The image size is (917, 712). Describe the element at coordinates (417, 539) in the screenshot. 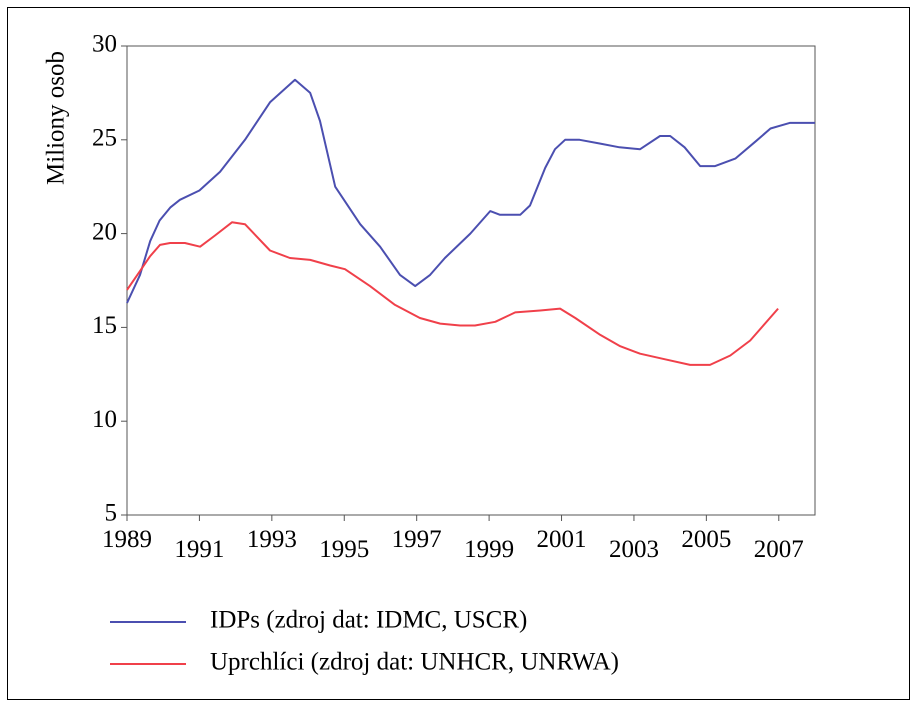

I see `x-tick-label: 1997` at that location.